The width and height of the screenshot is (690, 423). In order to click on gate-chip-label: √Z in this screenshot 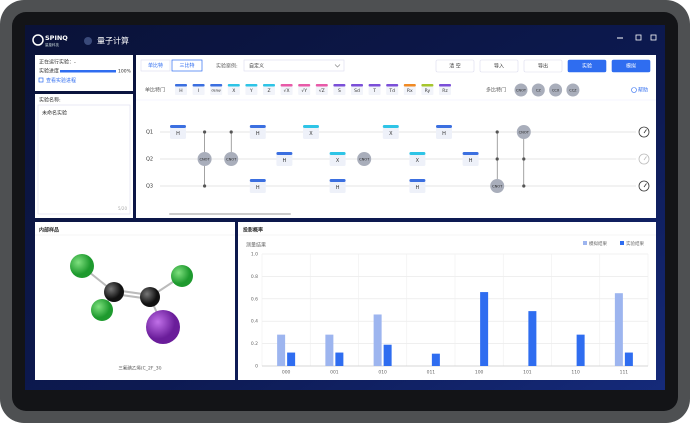, I will do `click(322, 91)`.